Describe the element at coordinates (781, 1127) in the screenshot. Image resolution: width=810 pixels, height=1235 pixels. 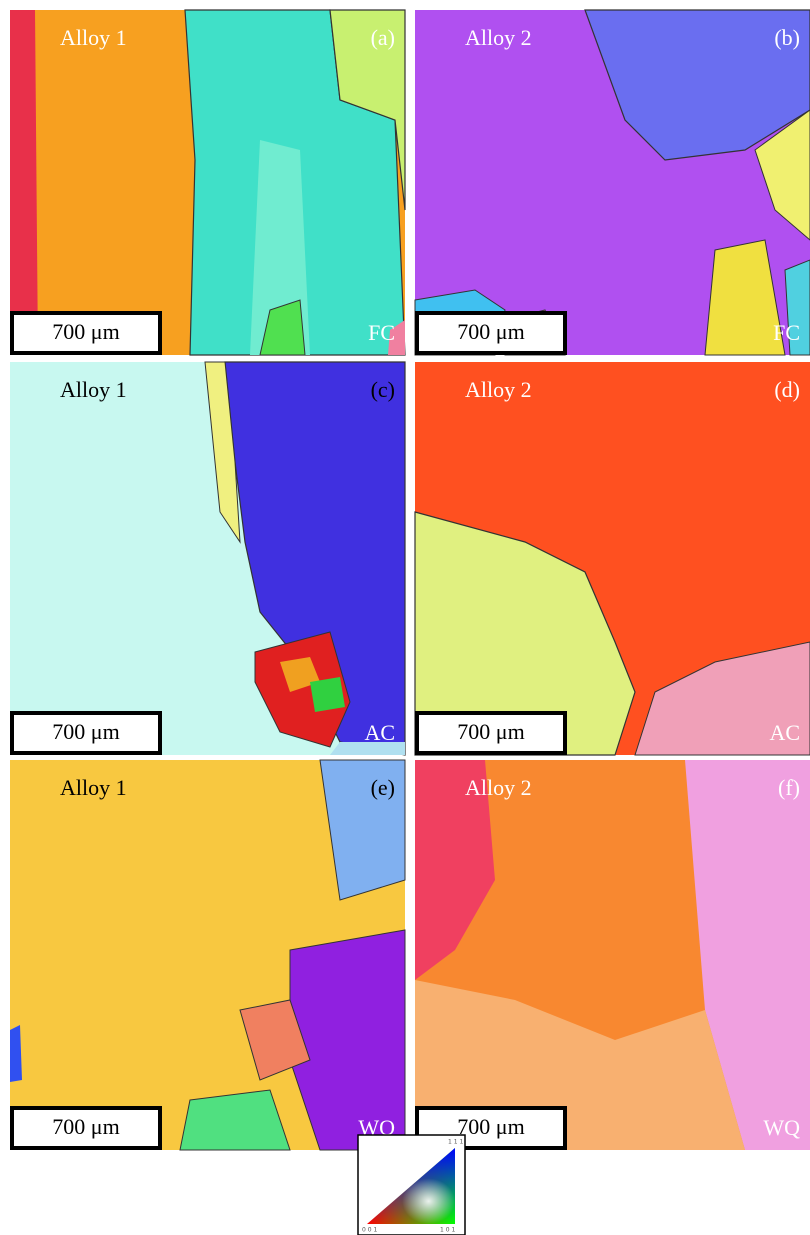
I see `condition-label: WQ` at that location.